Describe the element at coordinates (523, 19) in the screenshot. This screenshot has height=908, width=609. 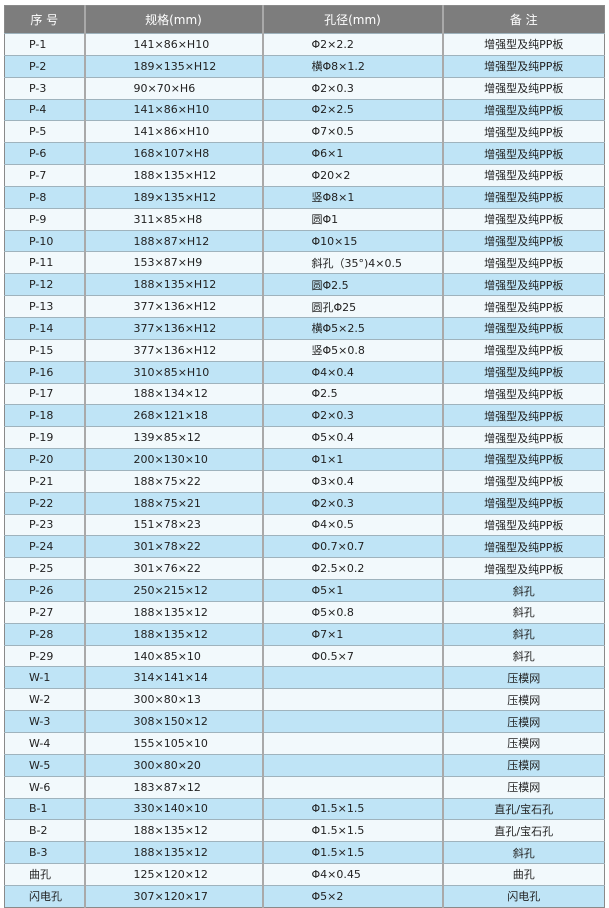
I see `header-note: 备 注` at that location.